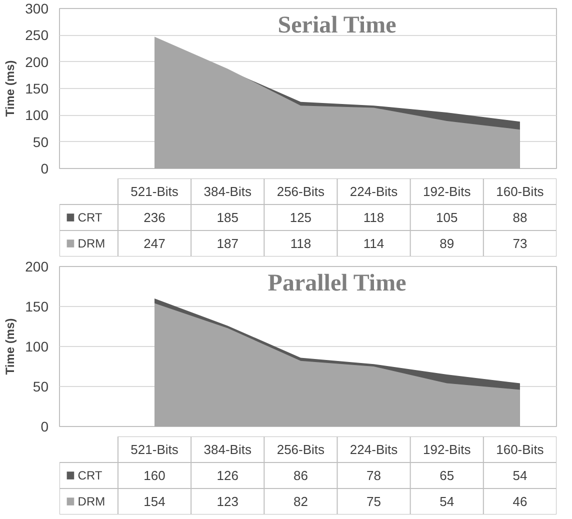  Describe the element at coordinates (300, 501) in the screenshot. I see `data-label: 82` at that location.